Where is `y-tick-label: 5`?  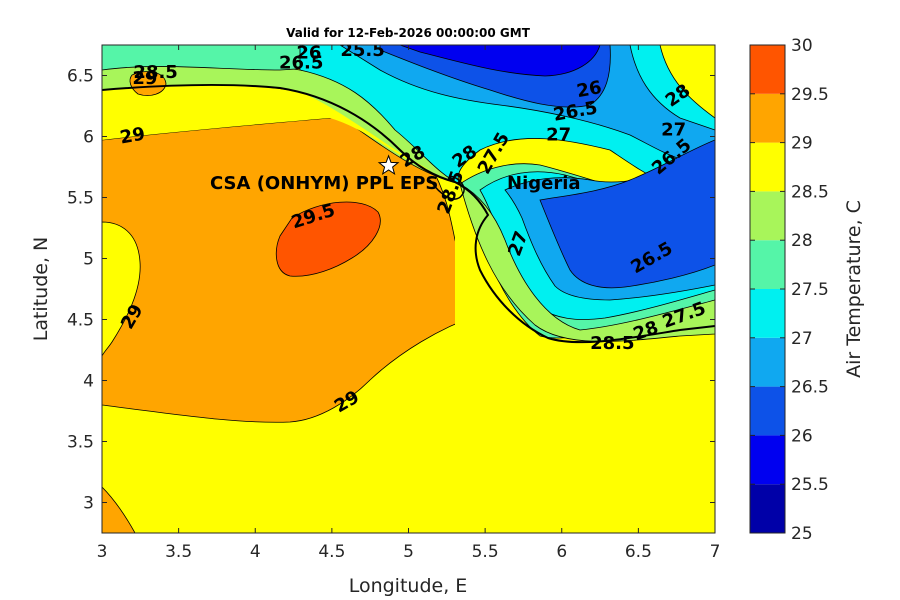 y-tick-label: 5 is located at coordinates (88, 260).